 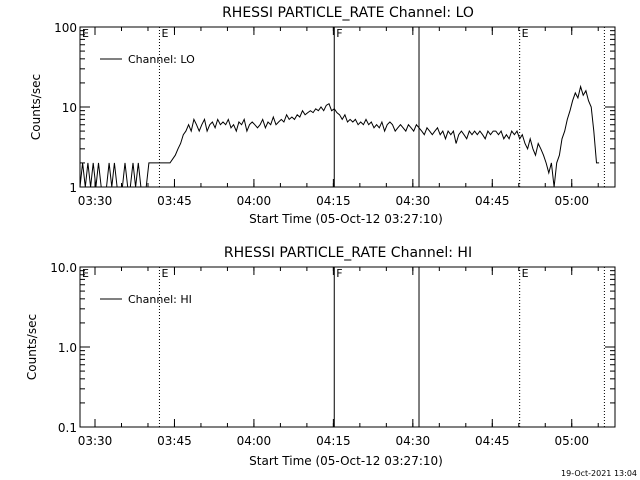 What do you see at coordinates (348, 13) in the screenshot?
I see `chart-title: RHESSI PARTICLE_RATE Channel: LO` at bounding box center [348, 13].